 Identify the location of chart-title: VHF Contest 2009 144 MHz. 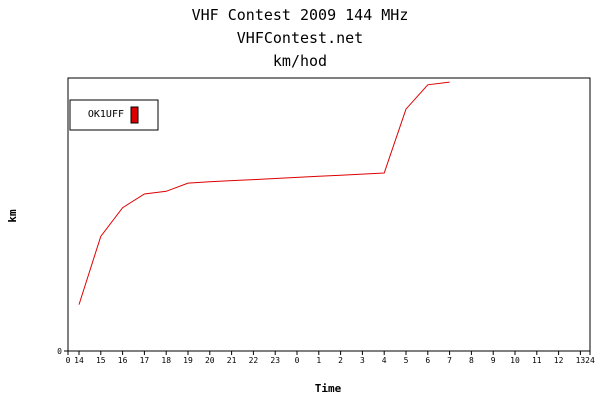
(300, 15).